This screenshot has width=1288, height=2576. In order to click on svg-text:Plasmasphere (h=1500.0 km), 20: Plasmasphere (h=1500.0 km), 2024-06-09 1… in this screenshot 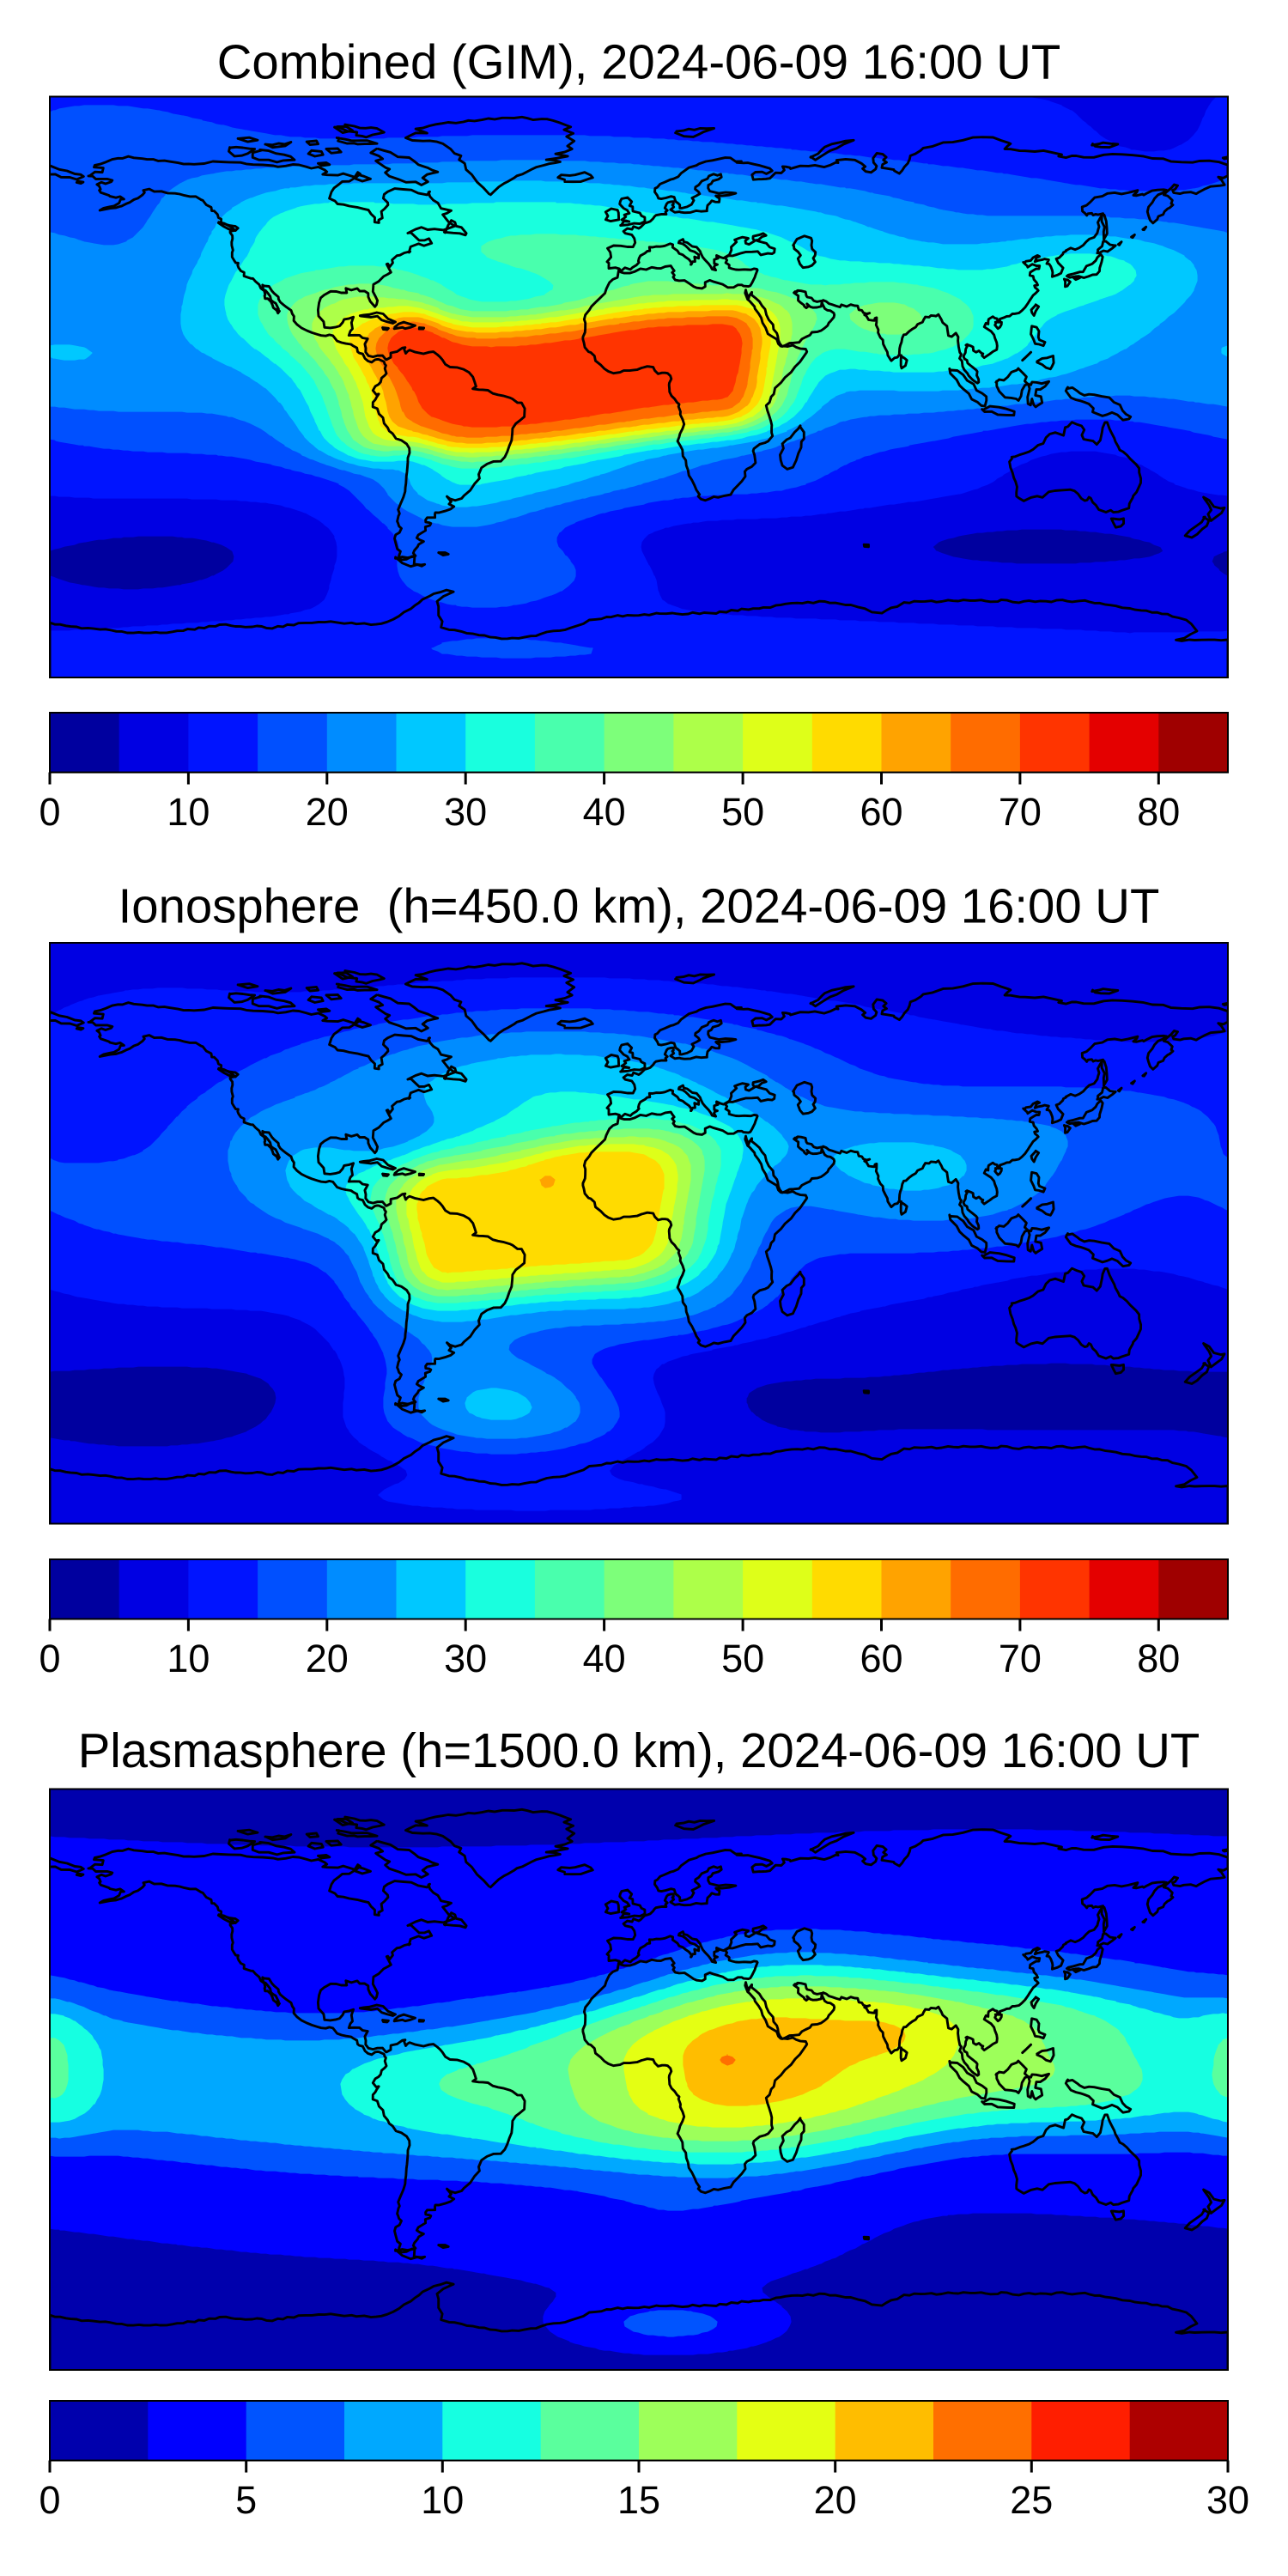, I will do `click(639, 1750)`.